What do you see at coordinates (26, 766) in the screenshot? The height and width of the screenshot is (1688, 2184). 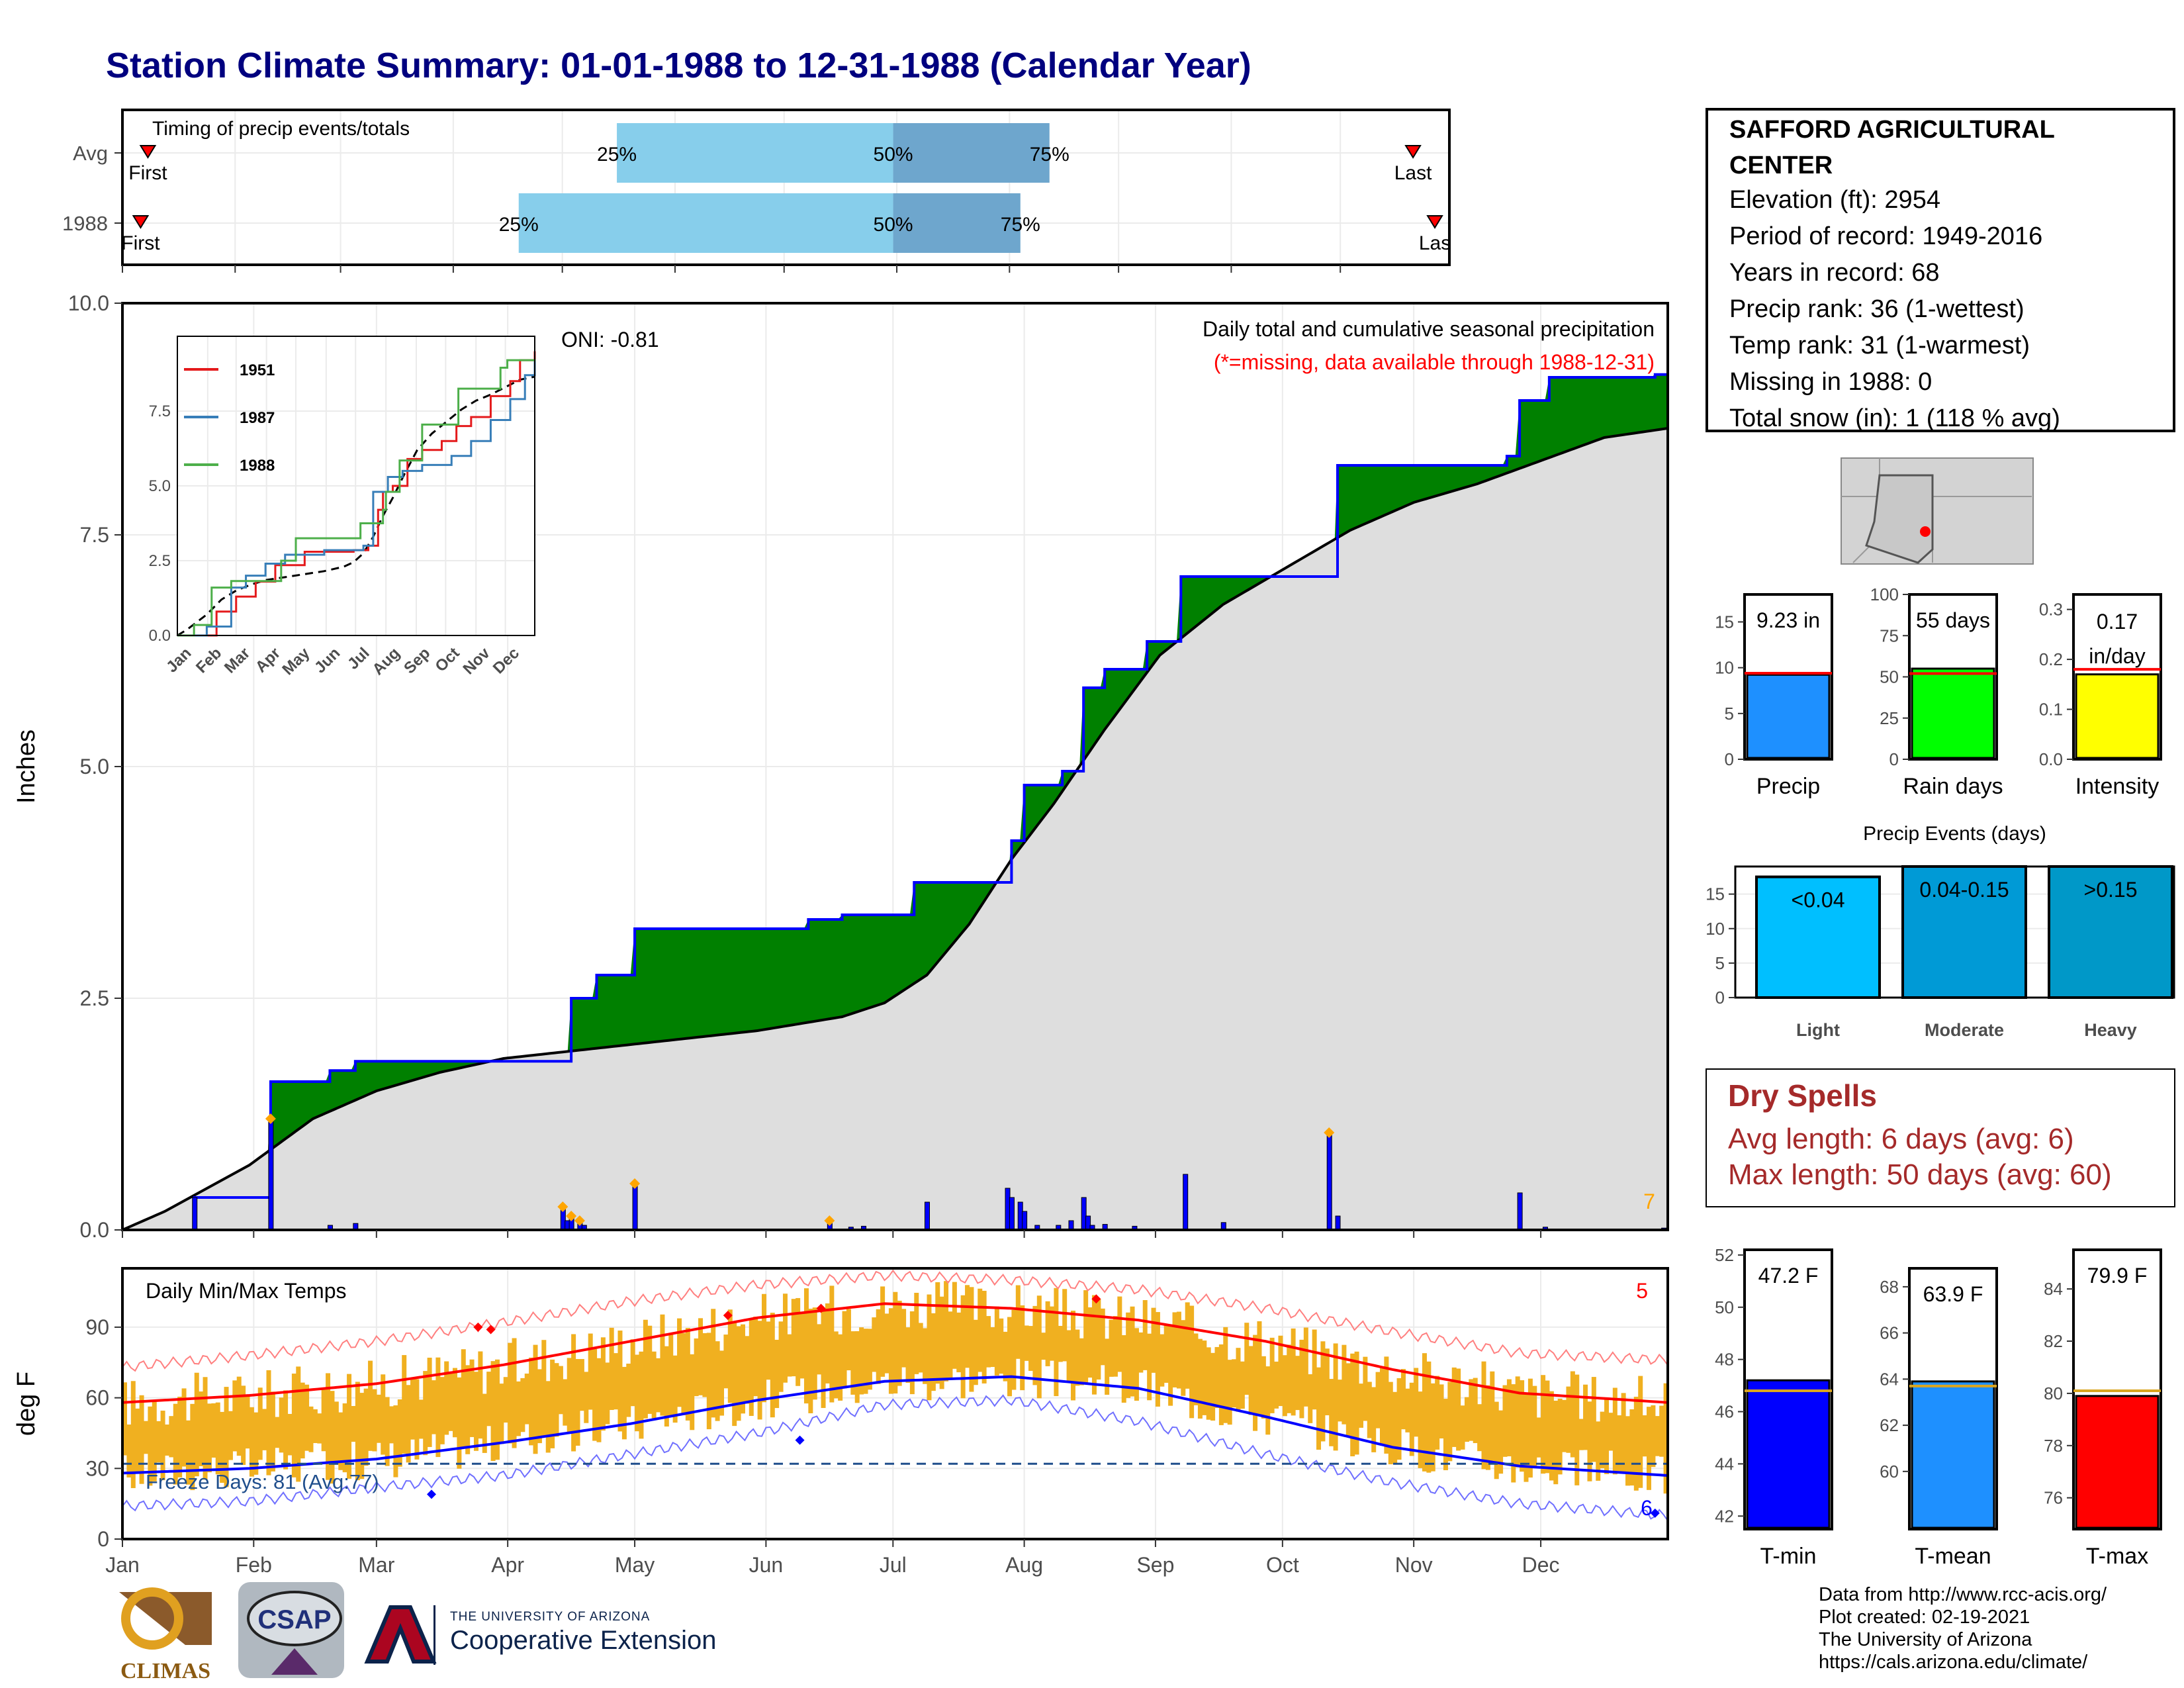 I see `precip-y-axis-label: Inches` at bounding box center [26, 766].